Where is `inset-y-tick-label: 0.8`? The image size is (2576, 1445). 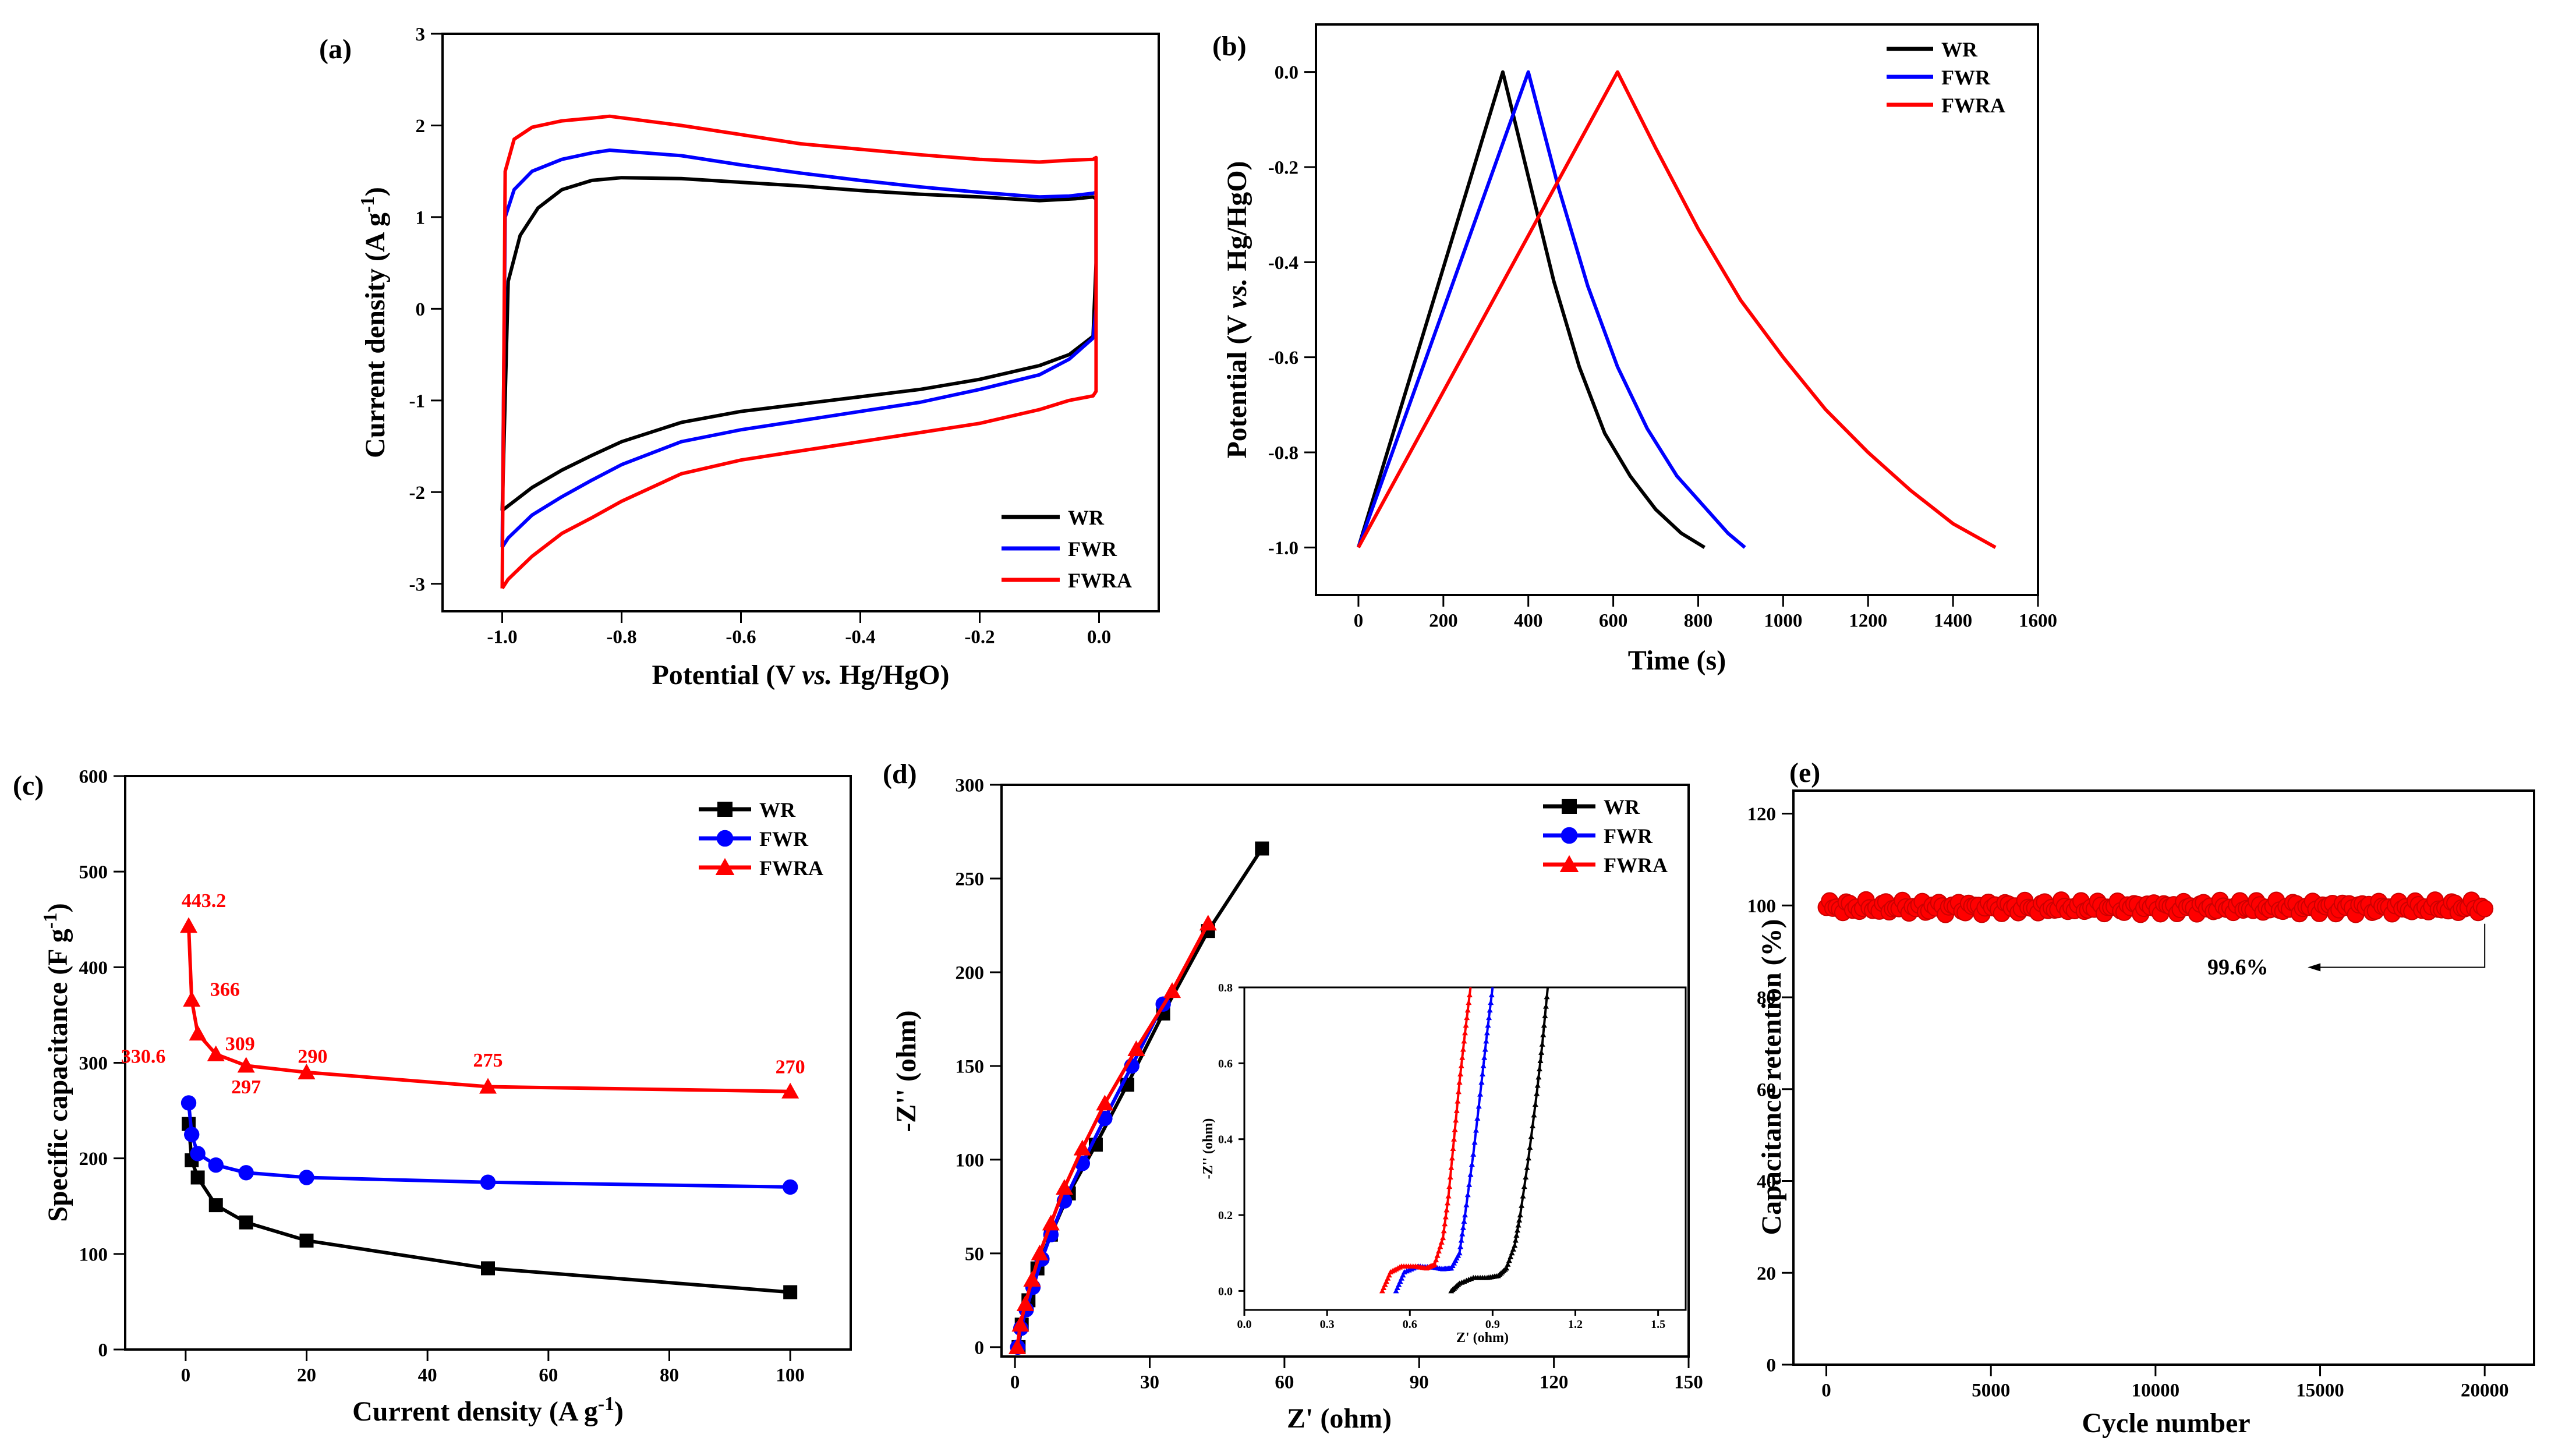 inset-y-tick-label: 0.8 is located at coordinates (1225, 988).